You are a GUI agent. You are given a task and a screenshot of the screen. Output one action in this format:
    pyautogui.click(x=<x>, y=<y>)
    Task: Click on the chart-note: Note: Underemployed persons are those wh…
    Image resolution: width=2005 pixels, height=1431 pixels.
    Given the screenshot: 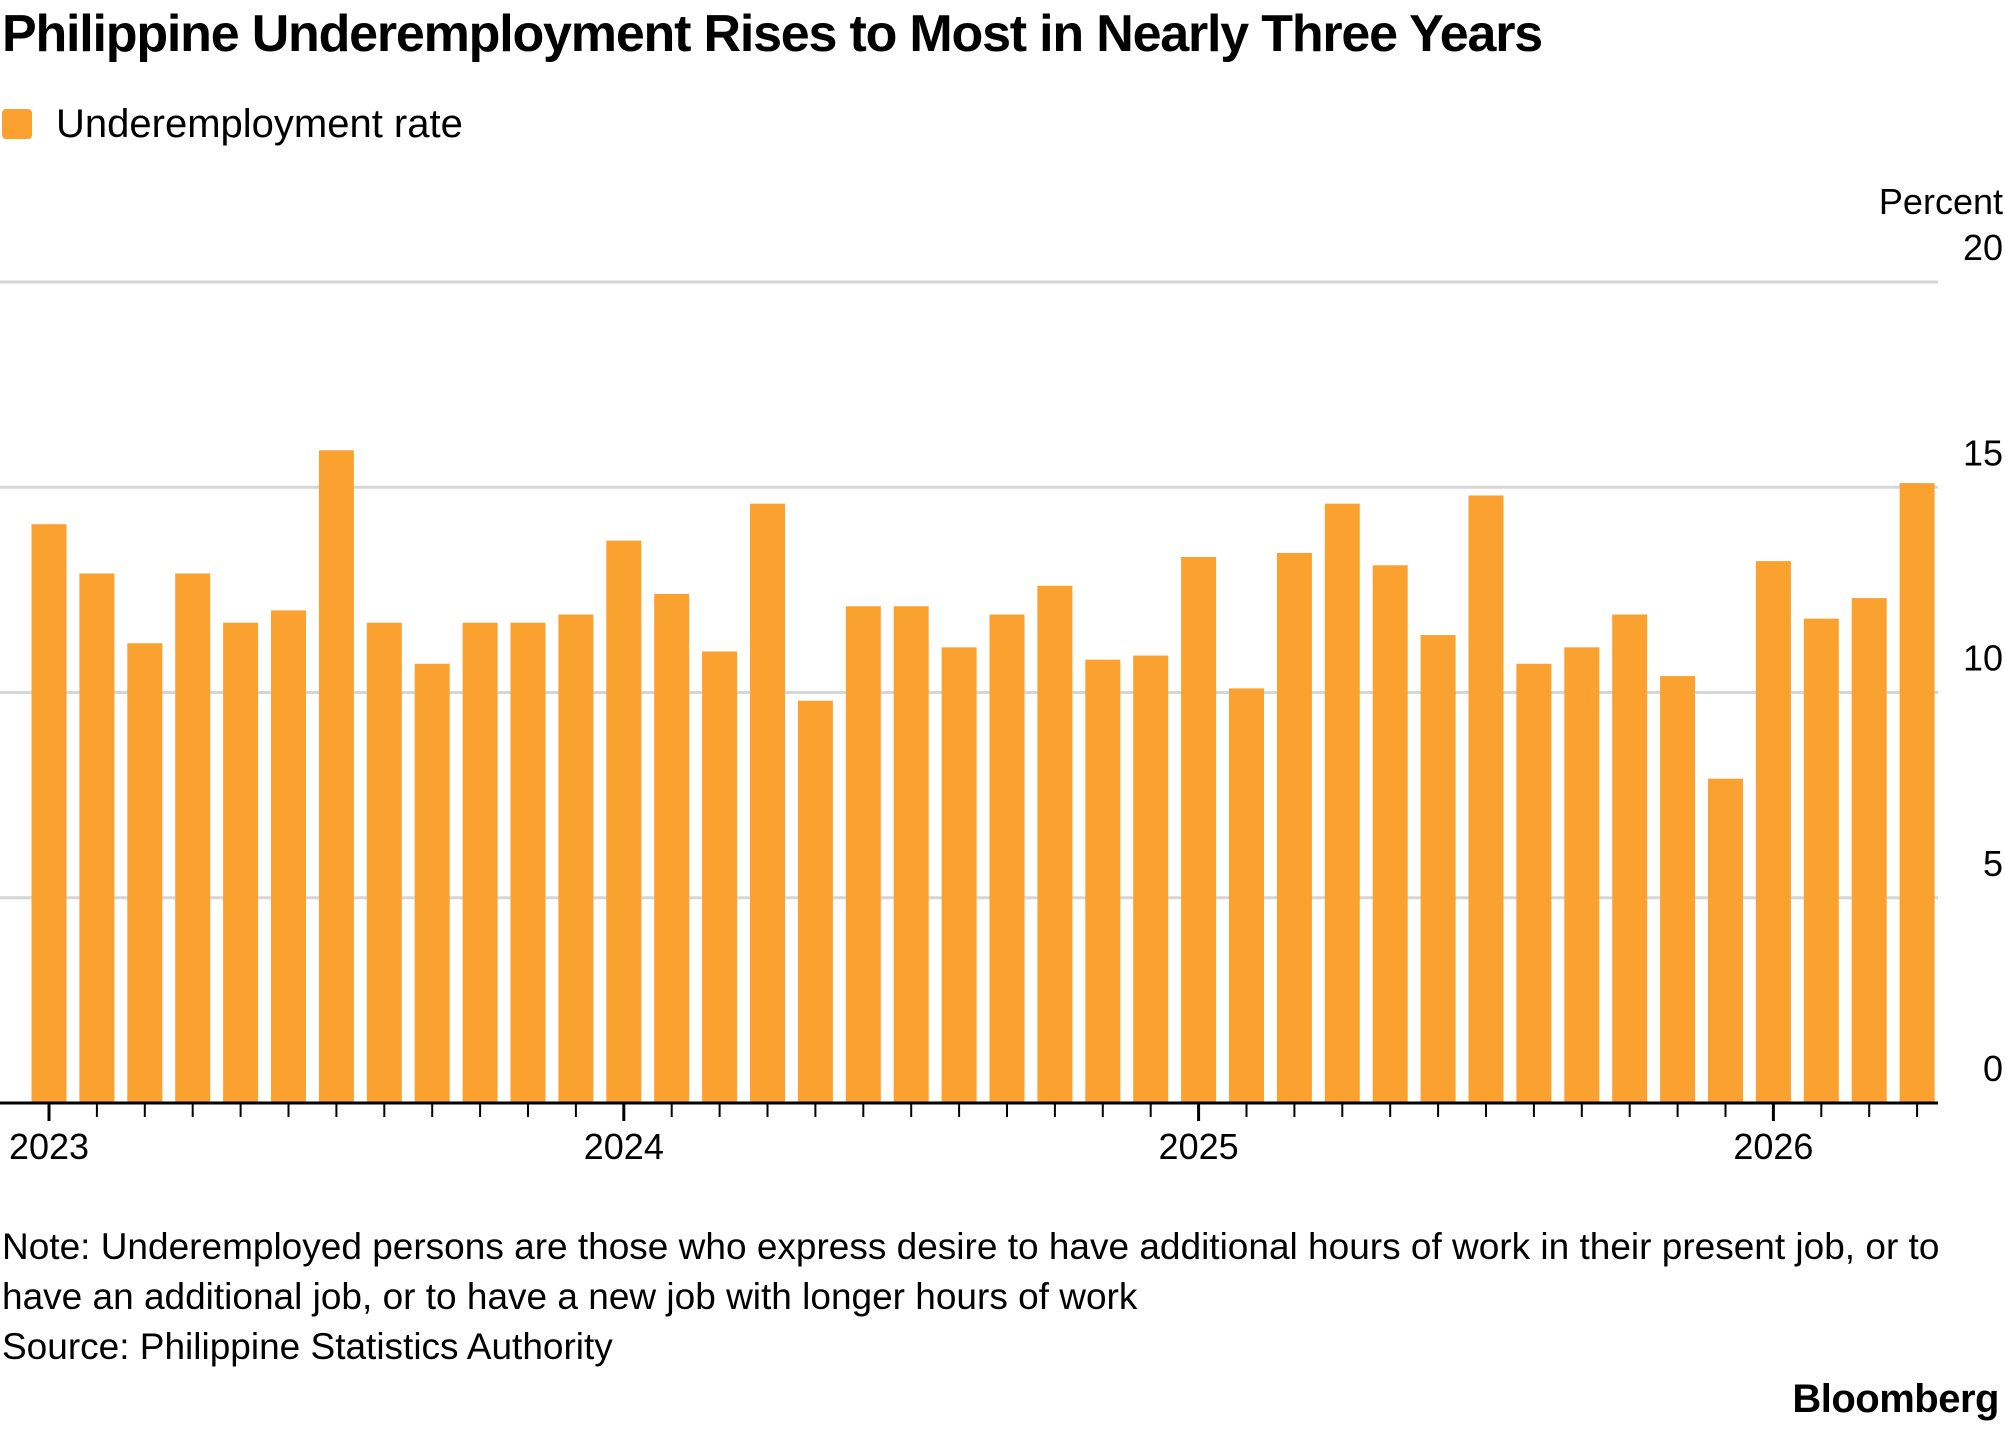 What is the action you would take?
    pyautogui.click(x=971, y=1271)
    